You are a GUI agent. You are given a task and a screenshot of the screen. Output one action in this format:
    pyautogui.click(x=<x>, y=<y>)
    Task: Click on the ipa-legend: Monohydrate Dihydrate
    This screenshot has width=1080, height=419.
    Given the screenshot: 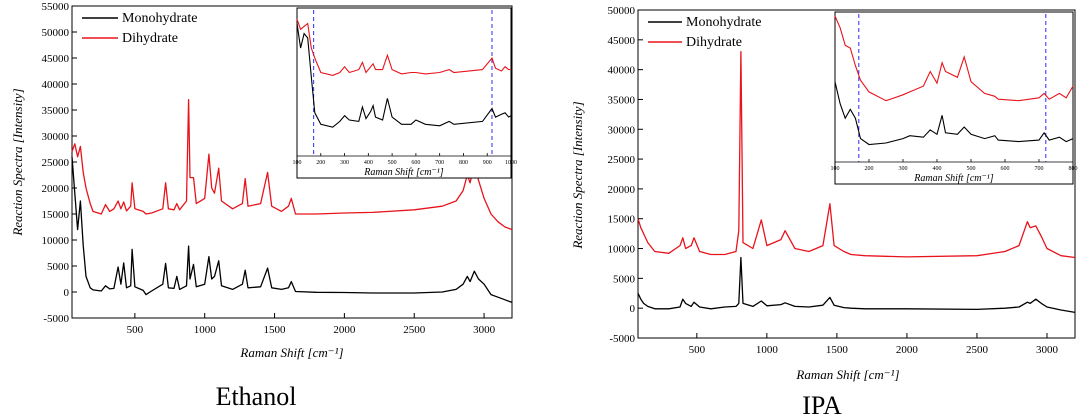 What is the action you would take?
    pyautogui.click(x=704, y=32)
    